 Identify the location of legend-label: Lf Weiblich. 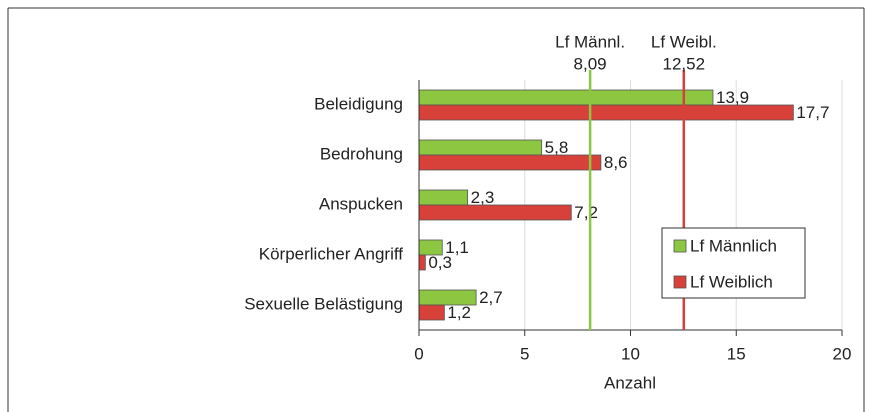
(731, 281).